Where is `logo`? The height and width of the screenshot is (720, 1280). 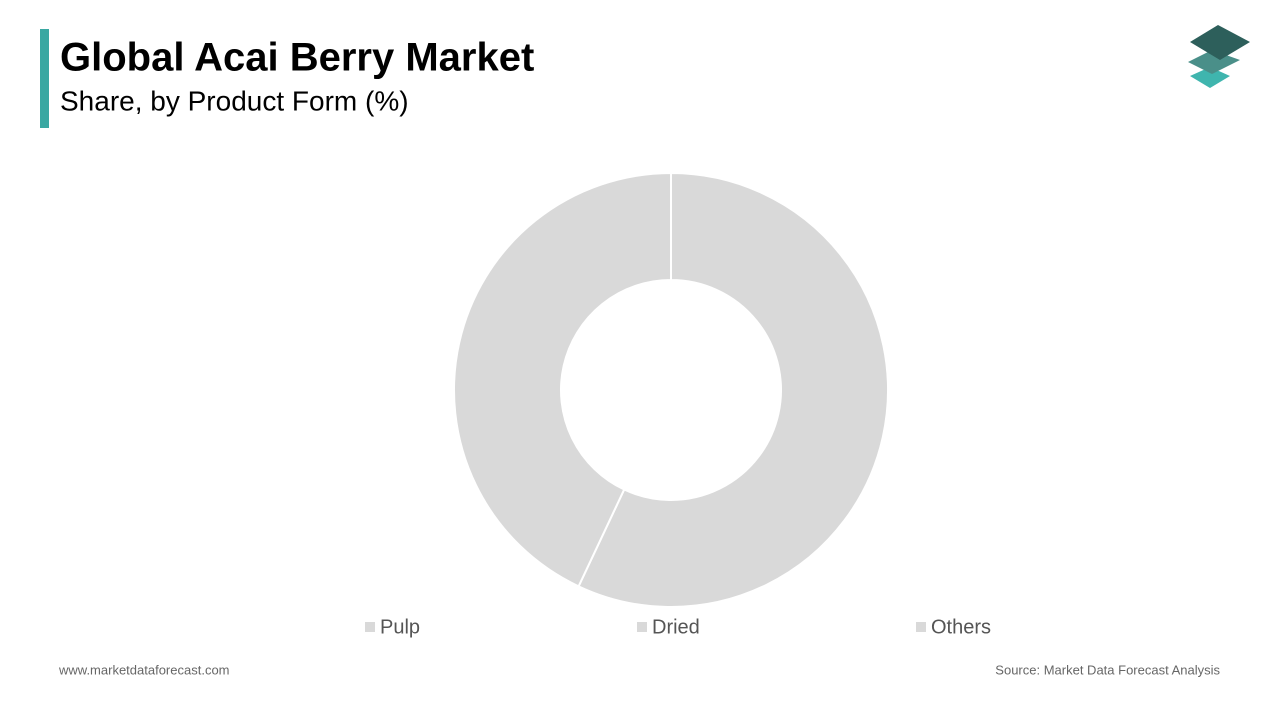
logo is located at coordinates (1219, 56).